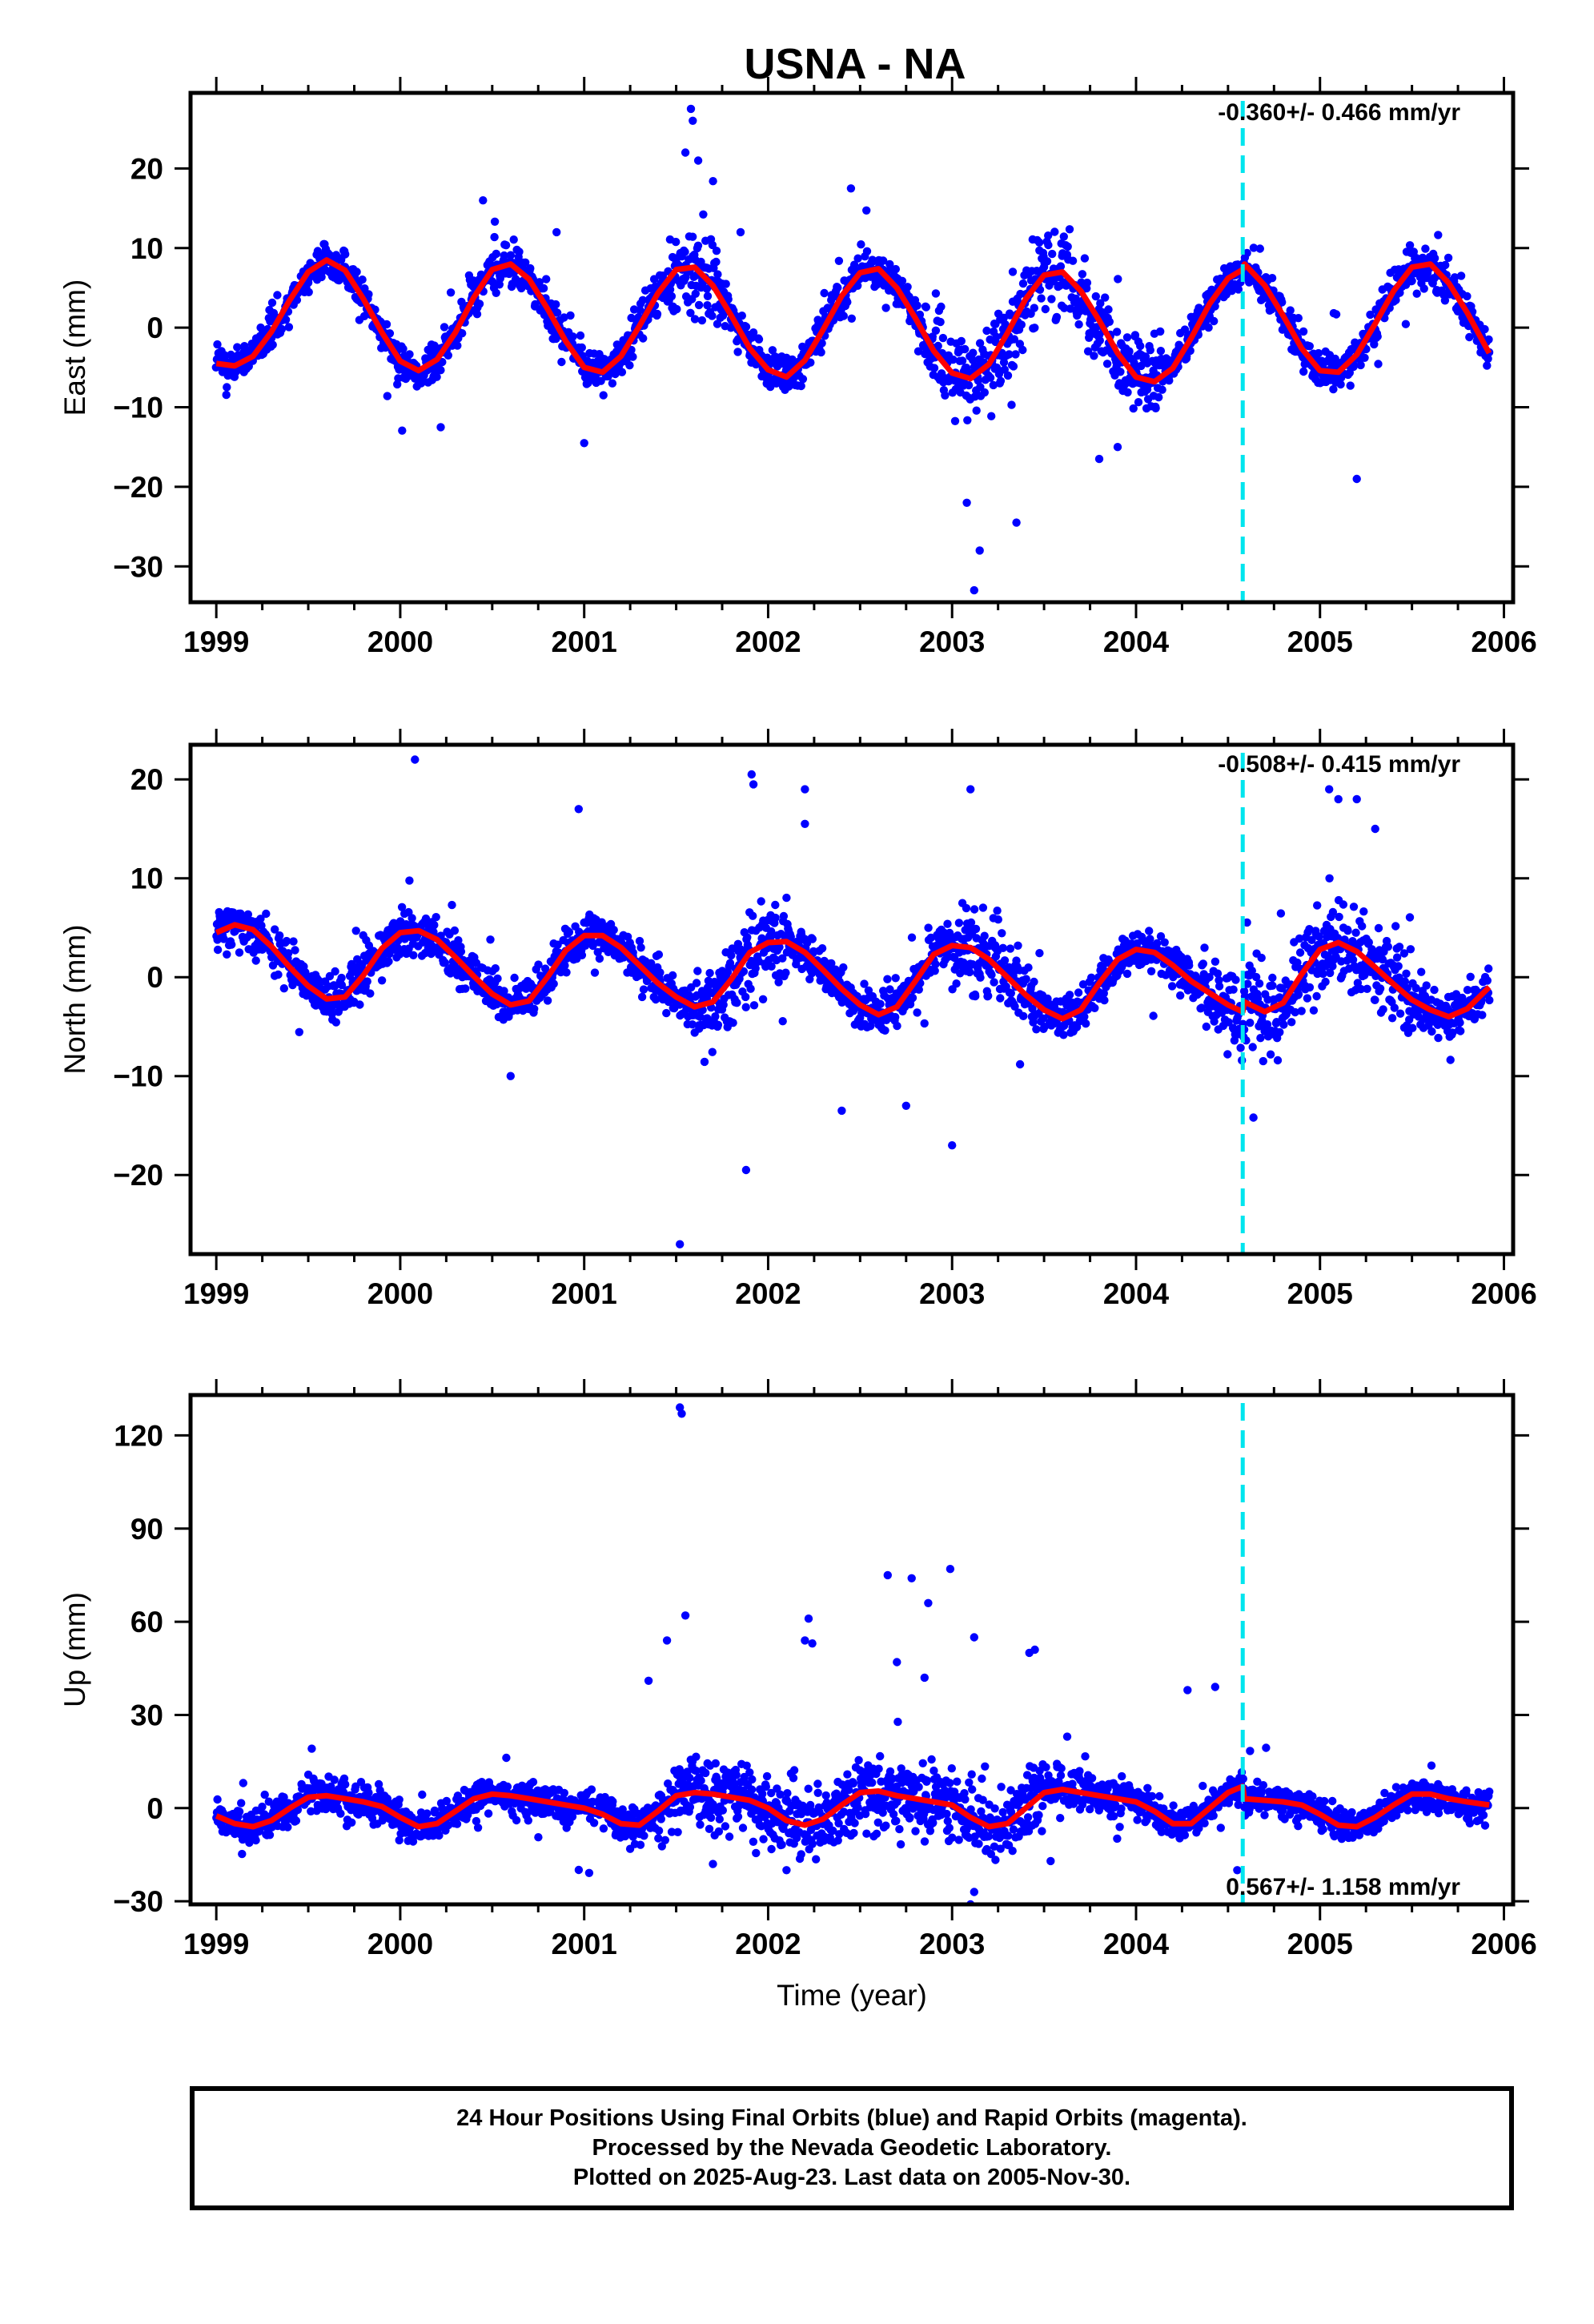 The height and width of the screenshot is (2324, 1594). Describe the element at coordinates (1503, 641) in the screenshot. I see `x-tick-label: 2006` at that location.